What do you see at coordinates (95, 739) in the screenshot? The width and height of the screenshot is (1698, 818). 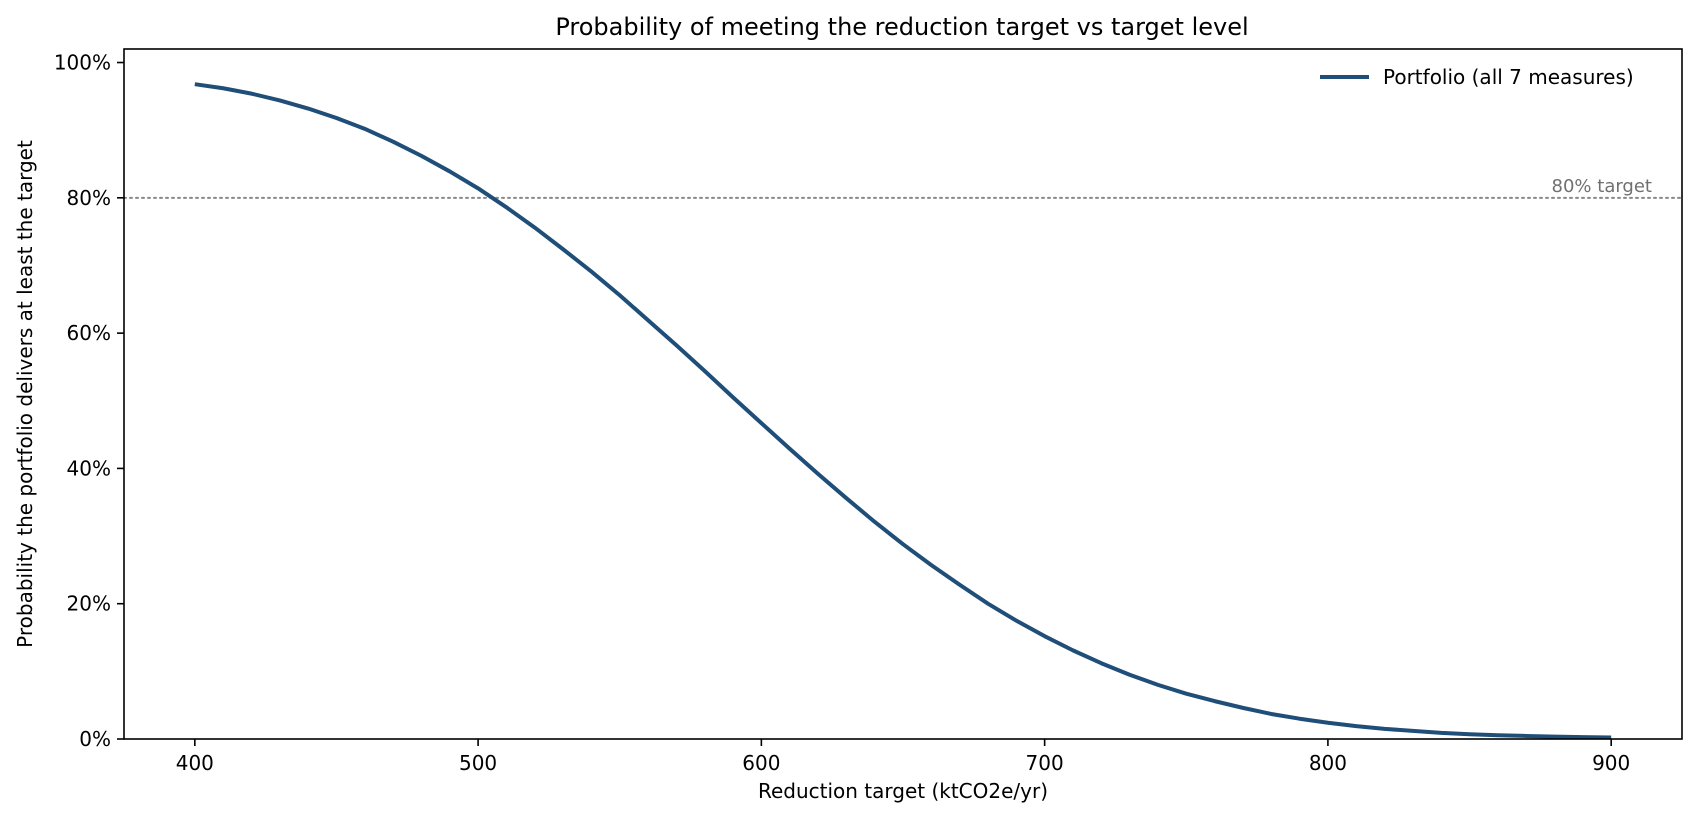 I see `y-tick-label: 0%` at bounding box center [95, 739].